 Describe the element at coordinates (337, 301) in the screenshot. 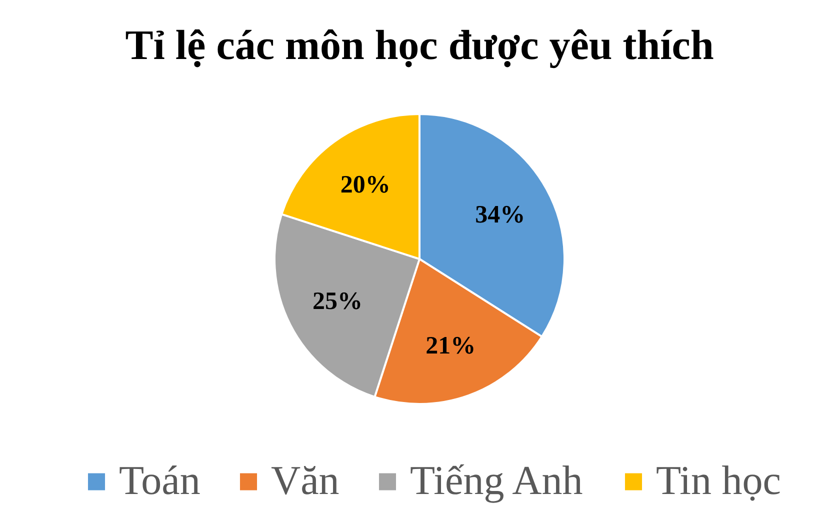

I see `data-label: 25%` at that location.